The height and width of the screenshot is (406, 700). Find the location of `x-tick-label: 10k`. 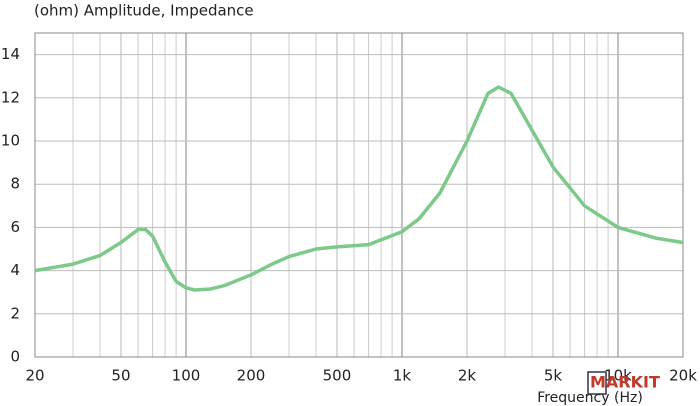

x-tick-label: 10k is located at coordinates (618, 376).